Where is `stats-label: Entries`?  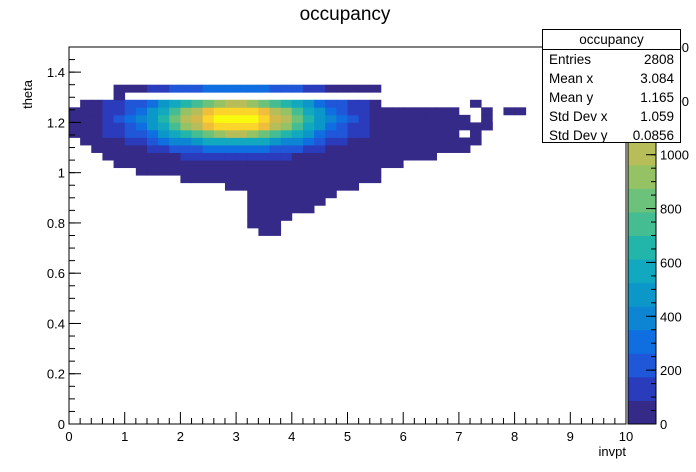
stats-label: Entries is located at coordinates (570, 59).